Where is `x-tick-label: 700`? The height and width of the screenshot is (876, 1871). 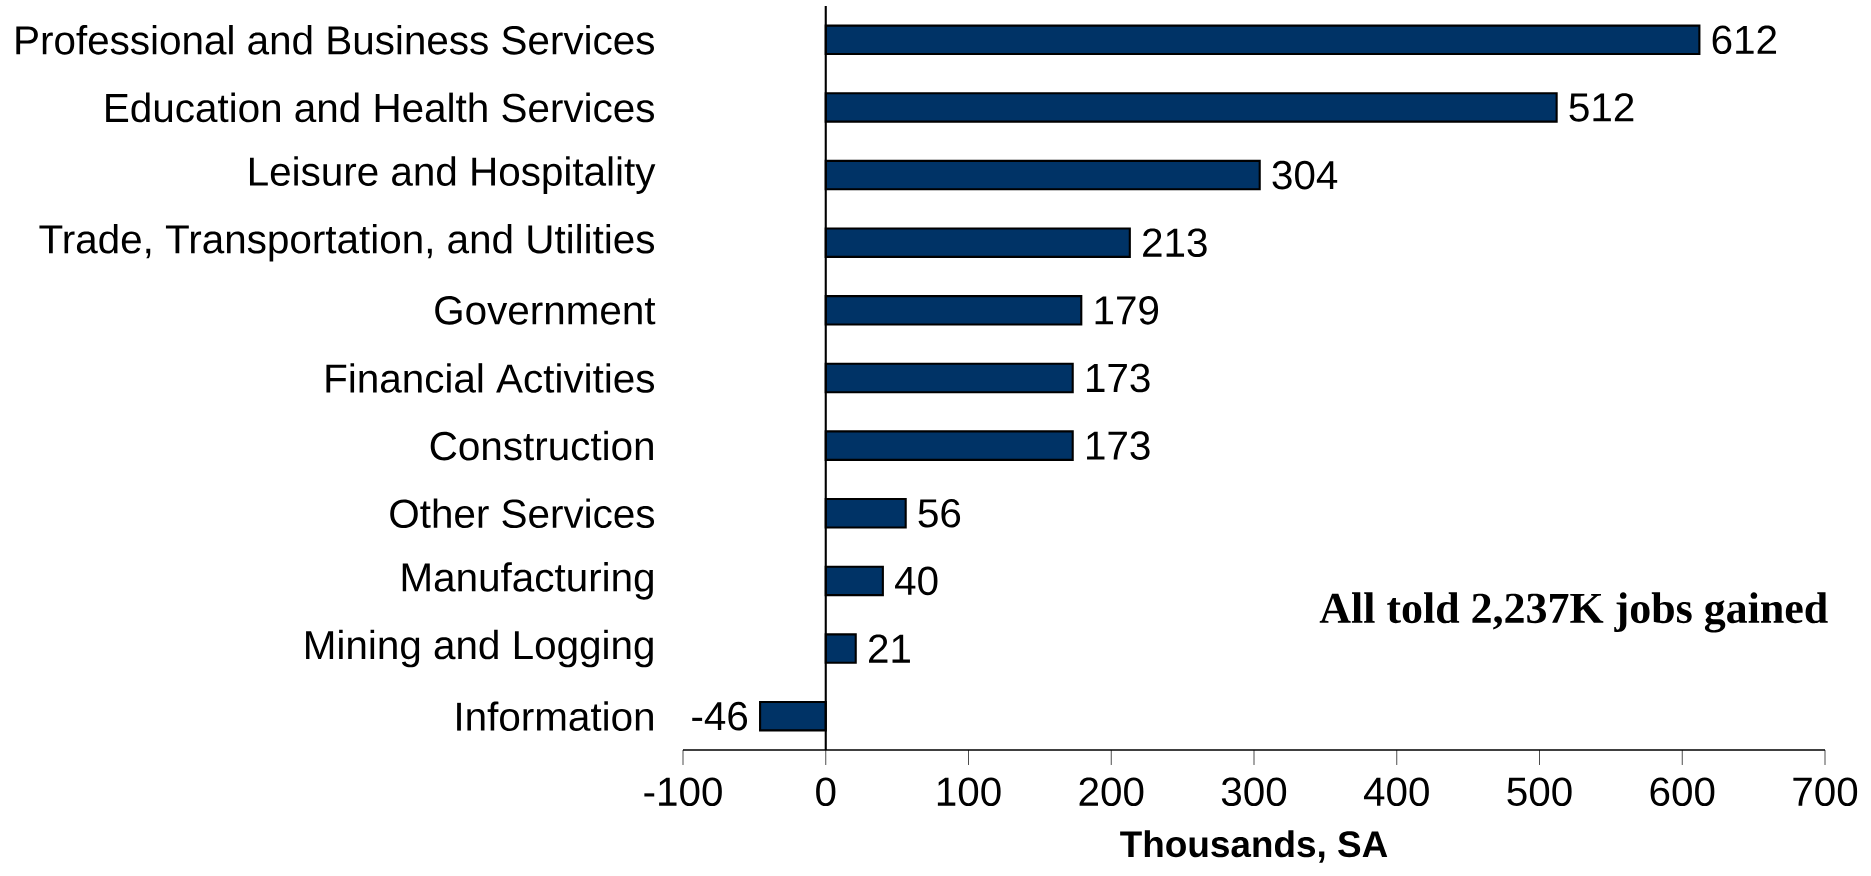 x-tick-label: 700 is located at coordinates (1825, 792).